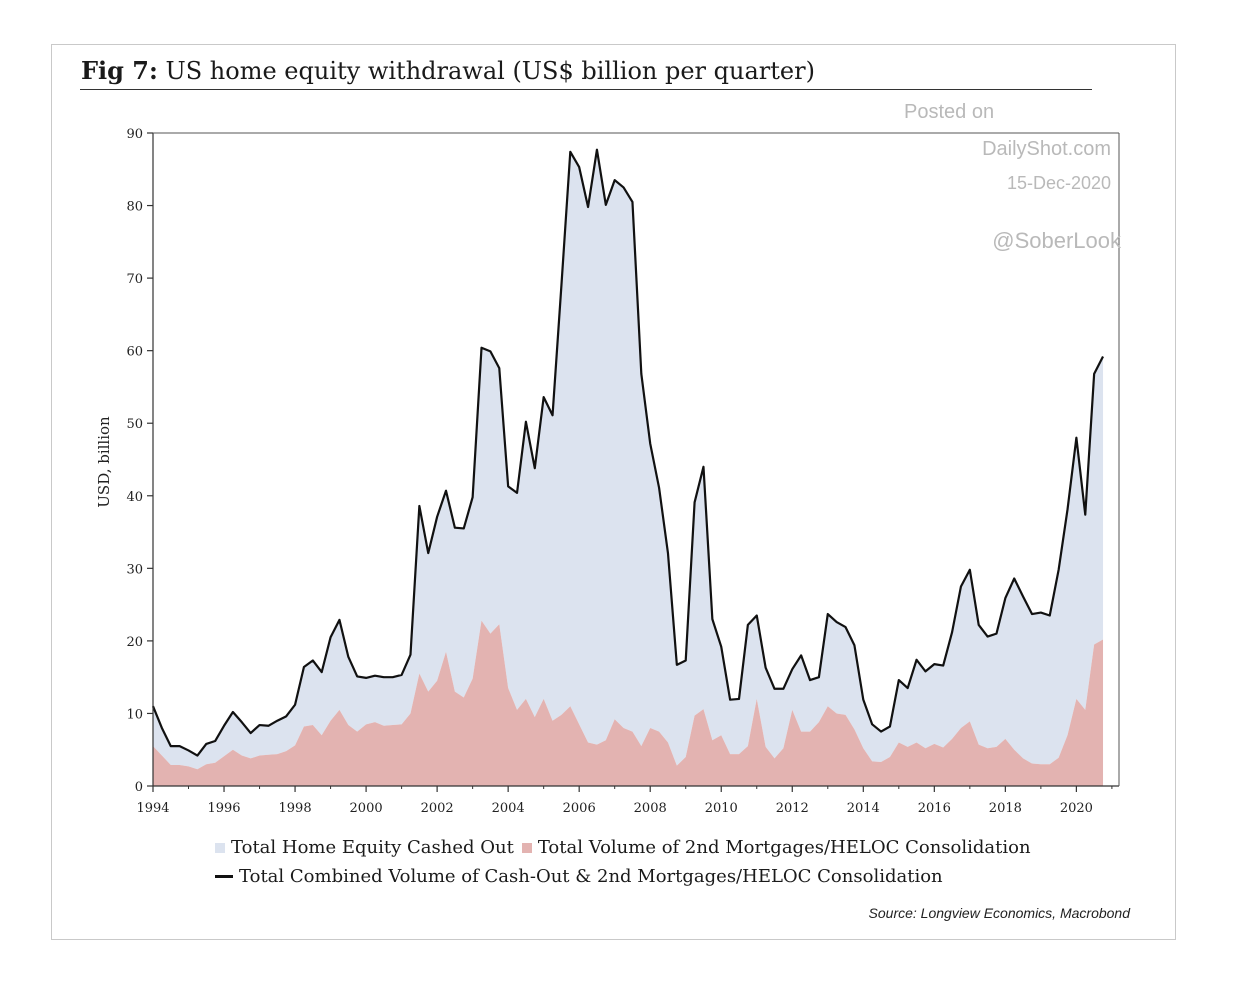 This screenshot has width=1242, height=986. What do you see at coordinates (134, 714) in the screenshot?
I see `y-tick-label: 10` at bounding box center [134, 714].